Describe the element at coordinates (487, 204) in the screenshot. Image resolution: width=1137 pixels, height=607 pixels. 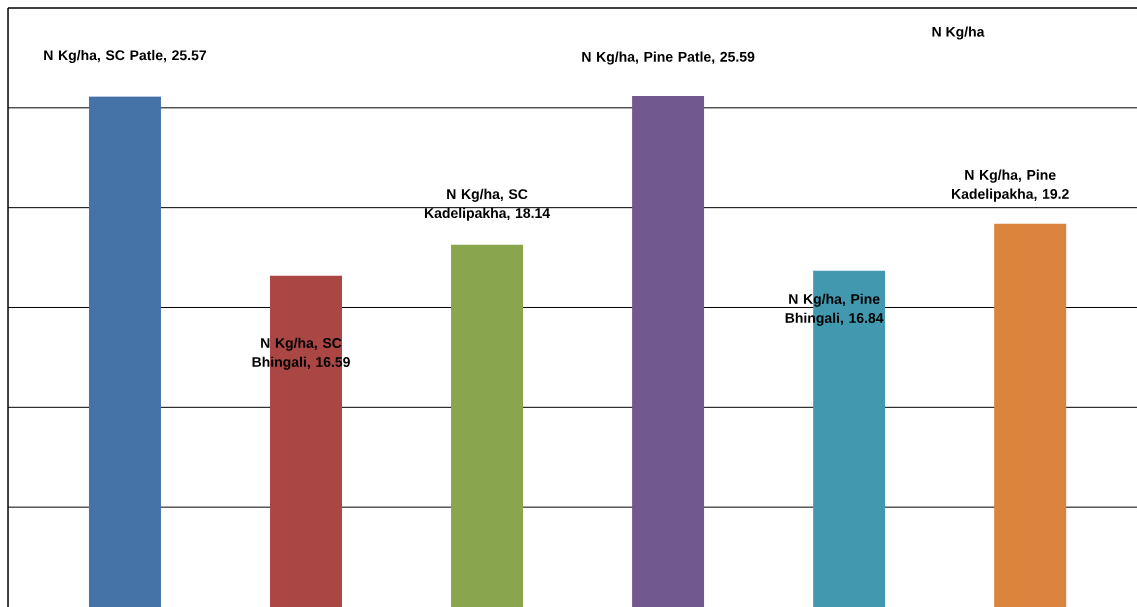
I see `data-label: N Kg/ha, SC Kadelipakha, 18.14` at that location.